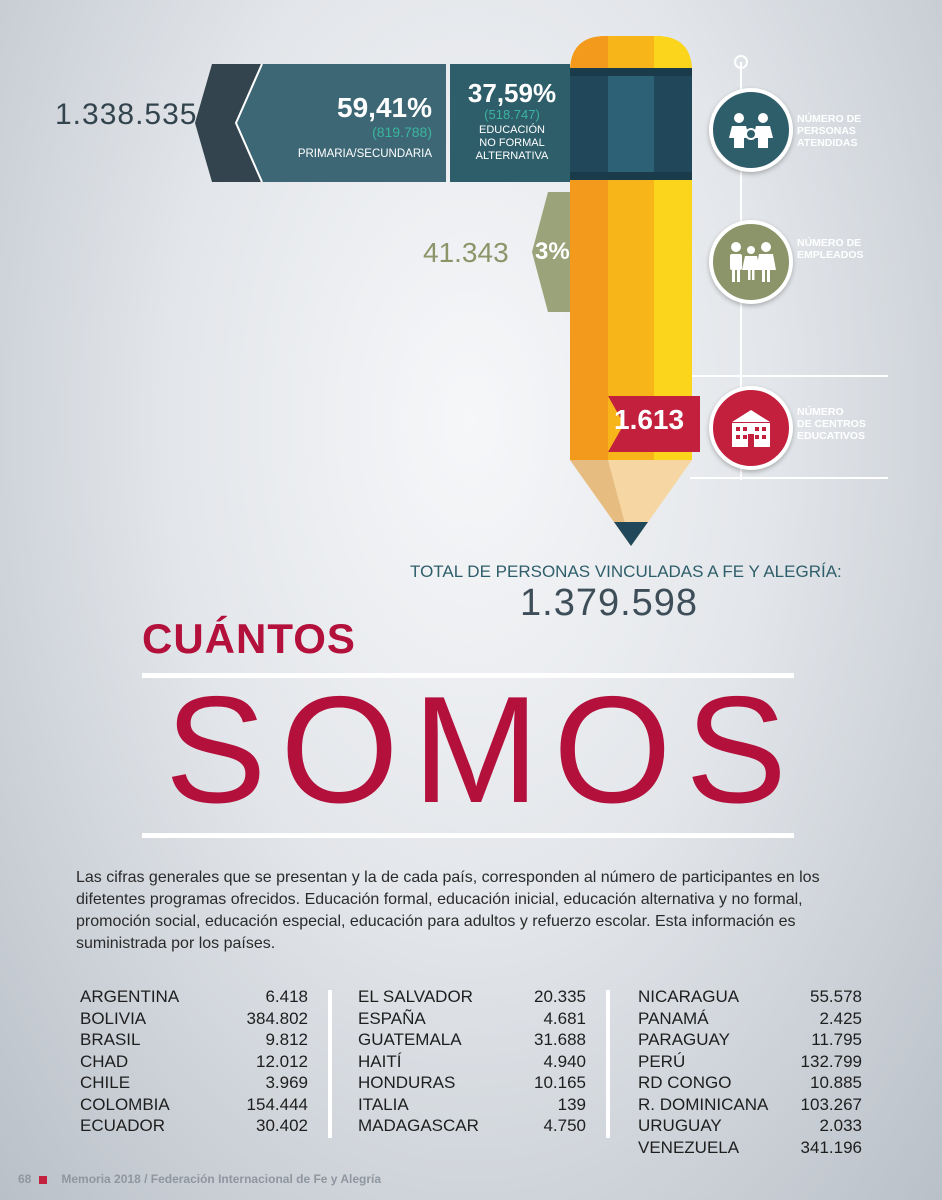  What do you see at coordinates (472, 1018) in the screenshot?
I see `table-row: ESPAÑA 4.681` at bounding box center [472, 1018].